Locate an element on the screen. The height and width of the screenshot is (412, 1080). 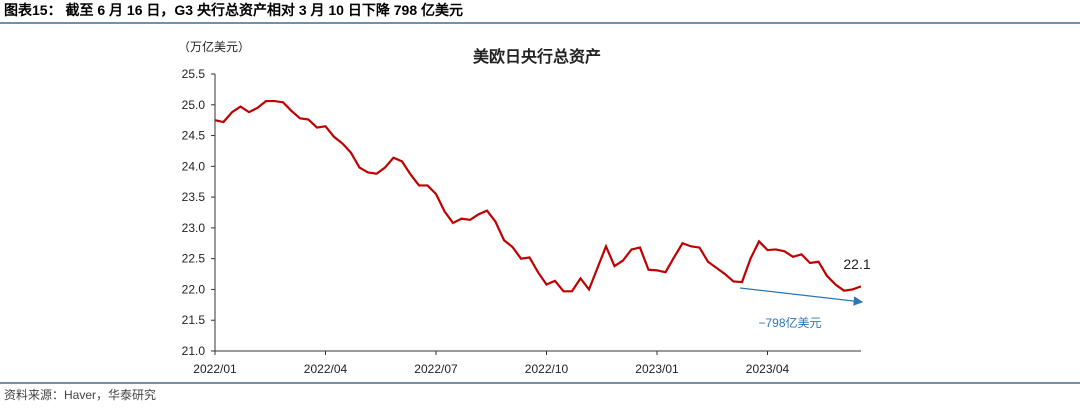
y-tick-label: 23.5 is located at coordinates (194, 197).